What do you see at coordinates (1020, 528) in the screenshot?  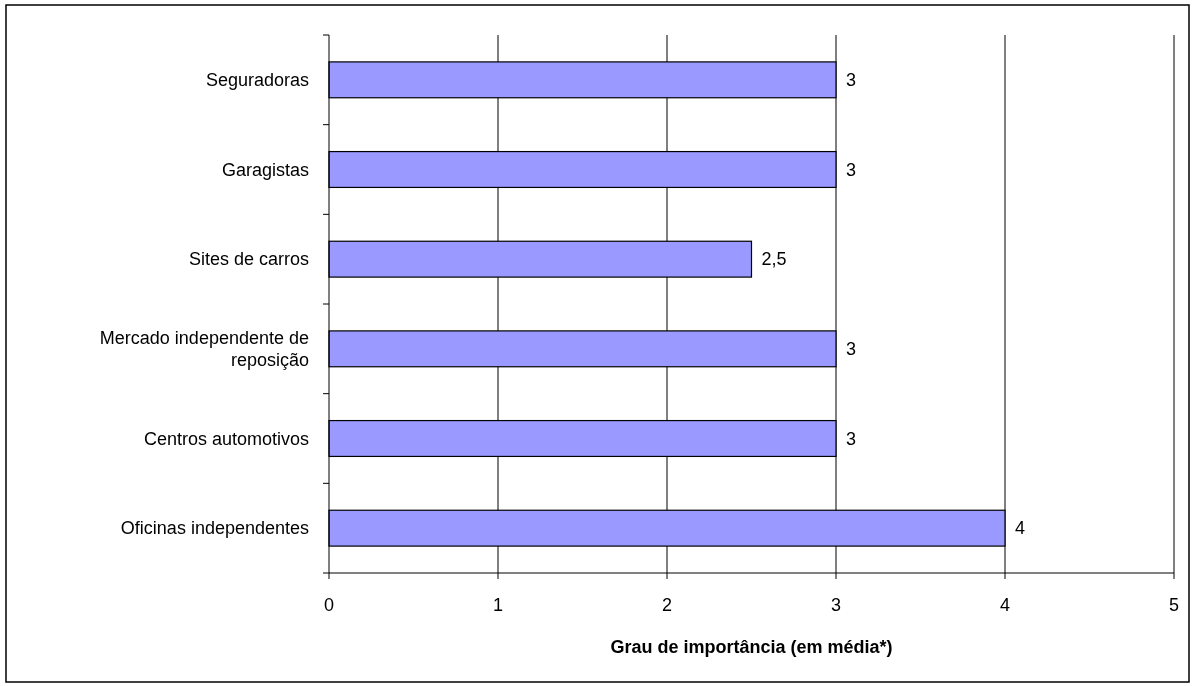 I see `data-label: 4` at bounding box center [1020, 528].